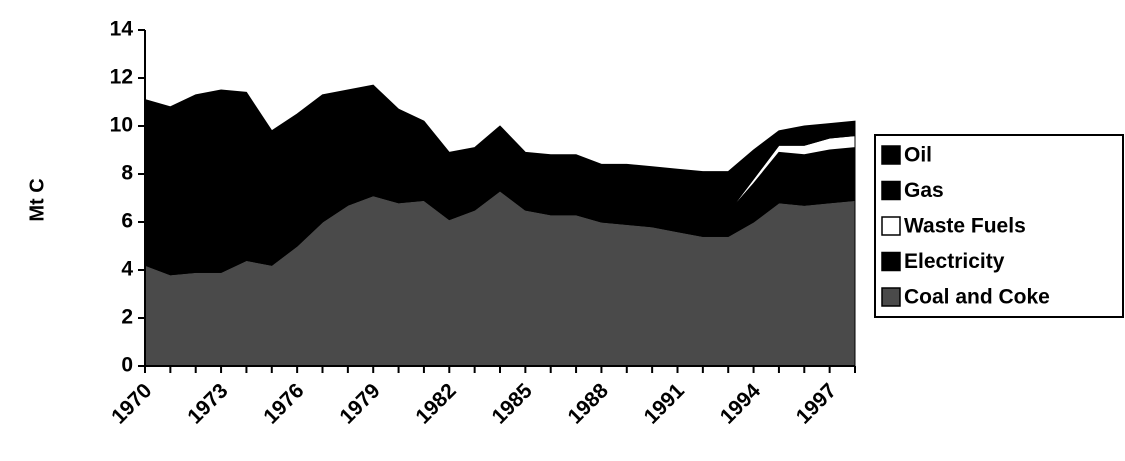  I want to click on legend-label: Gas, so click(924, 190).